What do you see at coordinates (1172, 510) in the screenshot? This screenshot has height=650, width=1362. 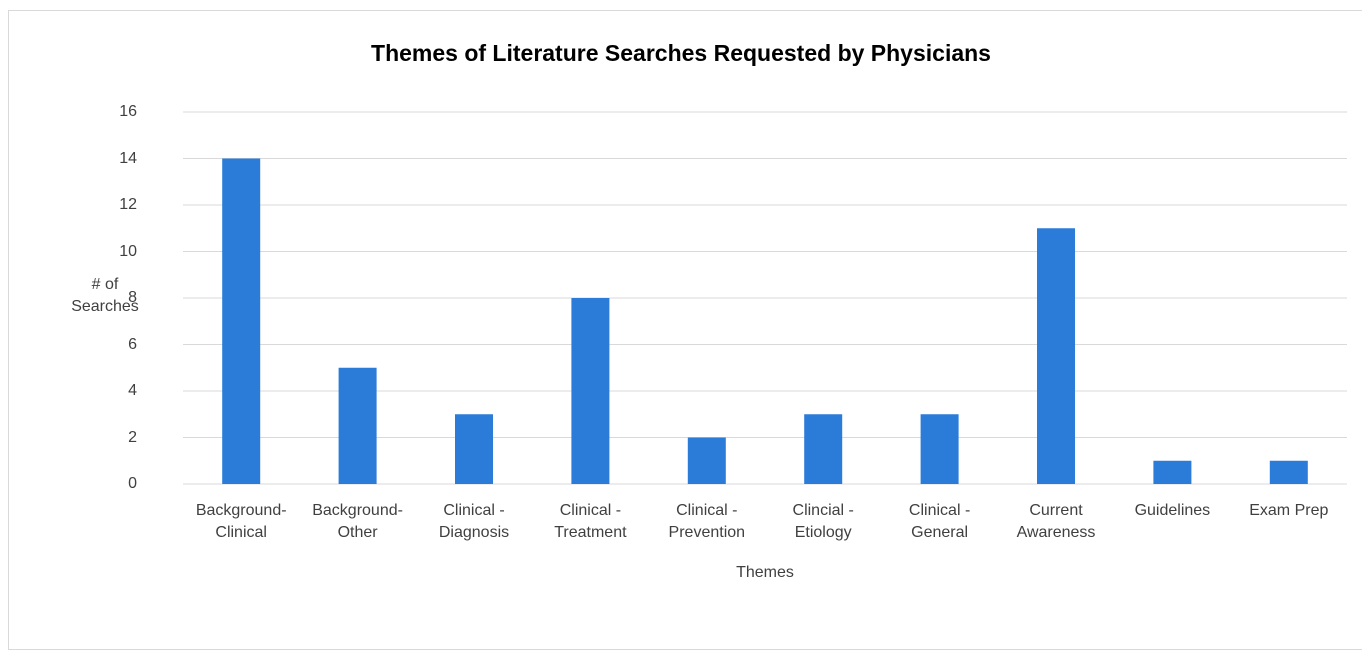 I see `x-tick-label: Guidelines` at bounding box center [1172, 510].